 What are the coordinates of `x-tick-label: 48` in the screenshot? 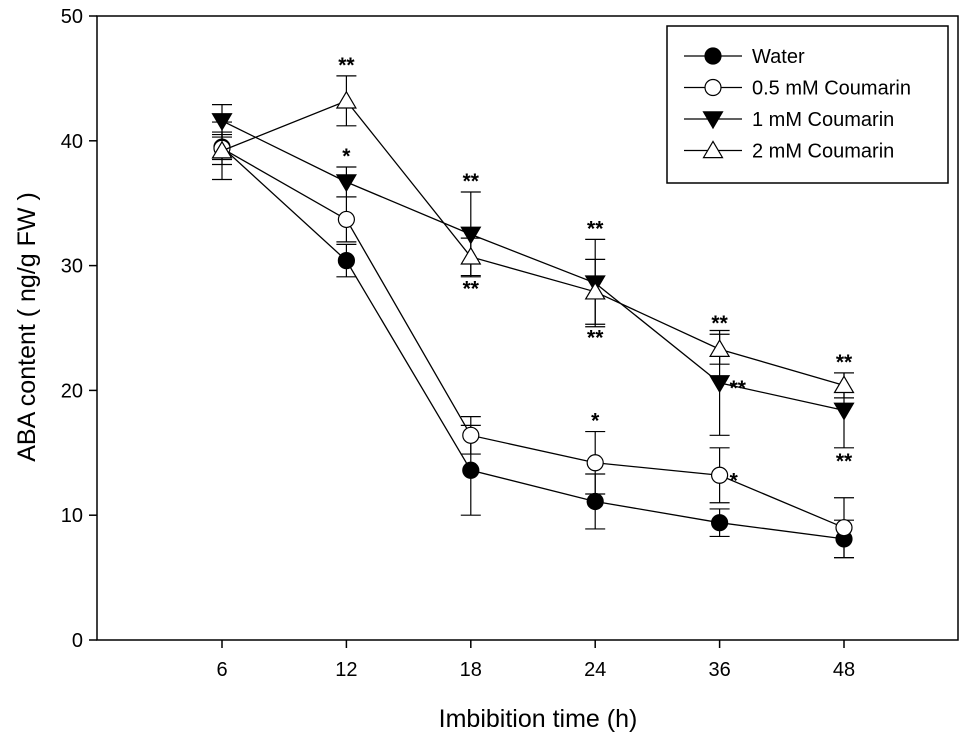 It's located at (844, 670).